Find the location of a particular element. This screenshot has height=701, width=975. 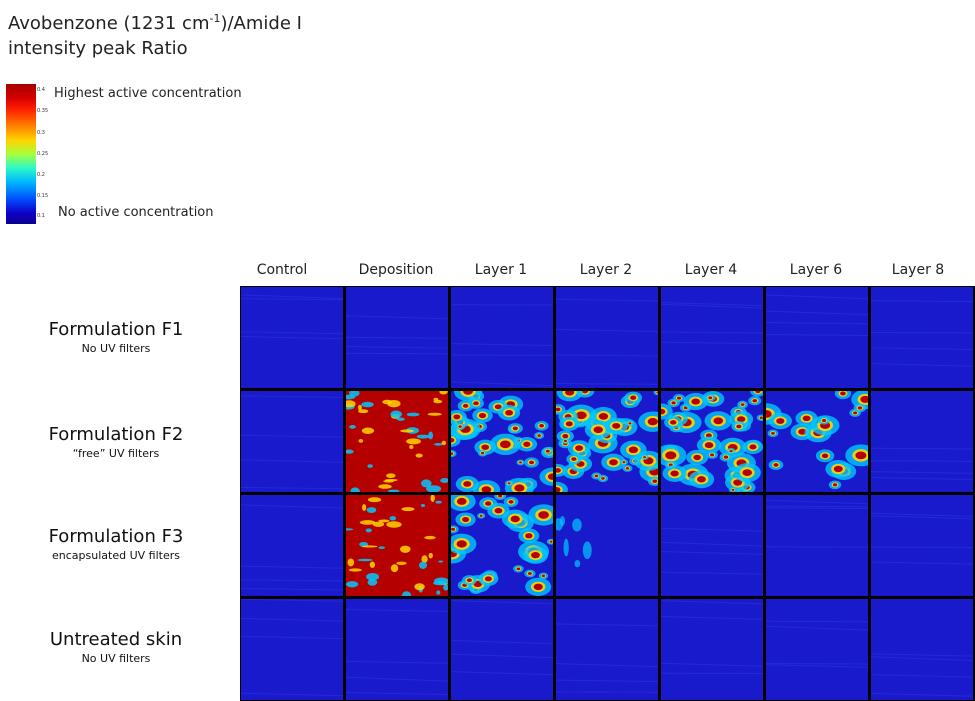

row-name: Untreated skin is located at coordinates (116, 639).